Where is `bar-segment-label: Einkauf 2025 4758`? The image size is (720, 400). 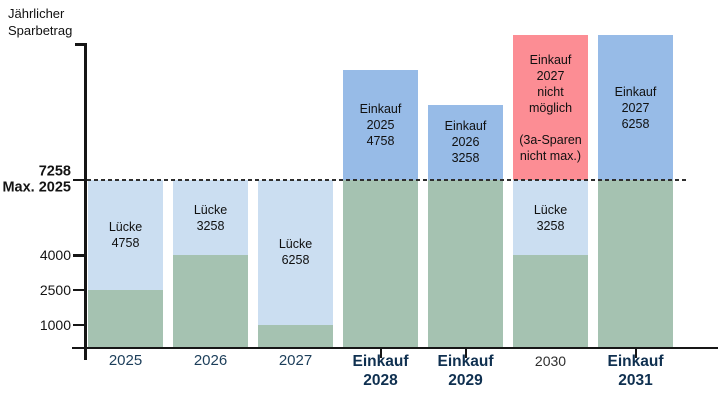 bar-segment-label: Einkauf 2025 4758 is located at coordinates (380, 124).